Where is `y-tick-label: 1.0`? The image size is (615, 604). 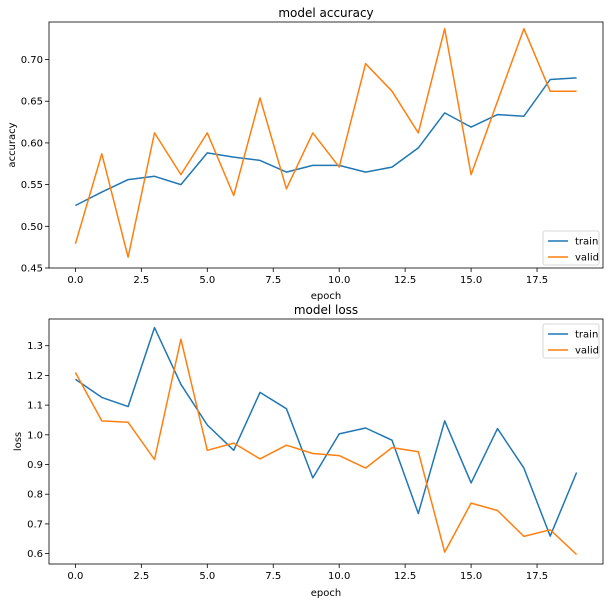
y-tick-label: 1.0 is located at coordinates (35, 435).